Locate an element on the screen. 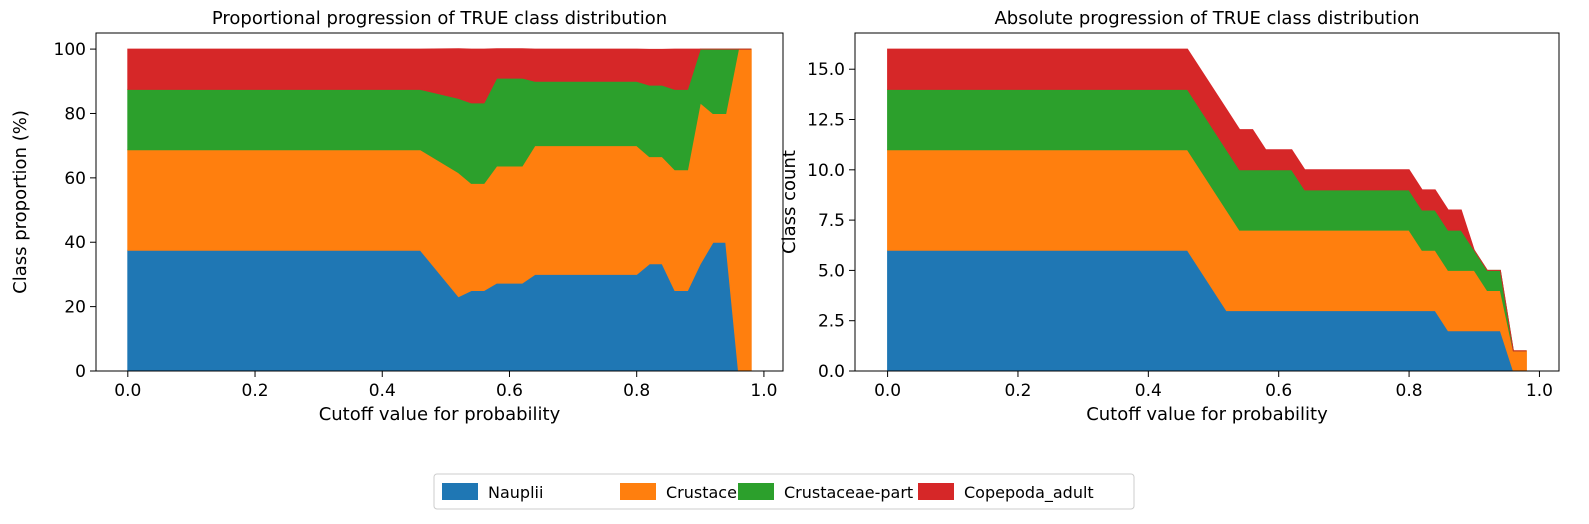  y-tick-label: 7.5 is located at coordinates (831, 221).